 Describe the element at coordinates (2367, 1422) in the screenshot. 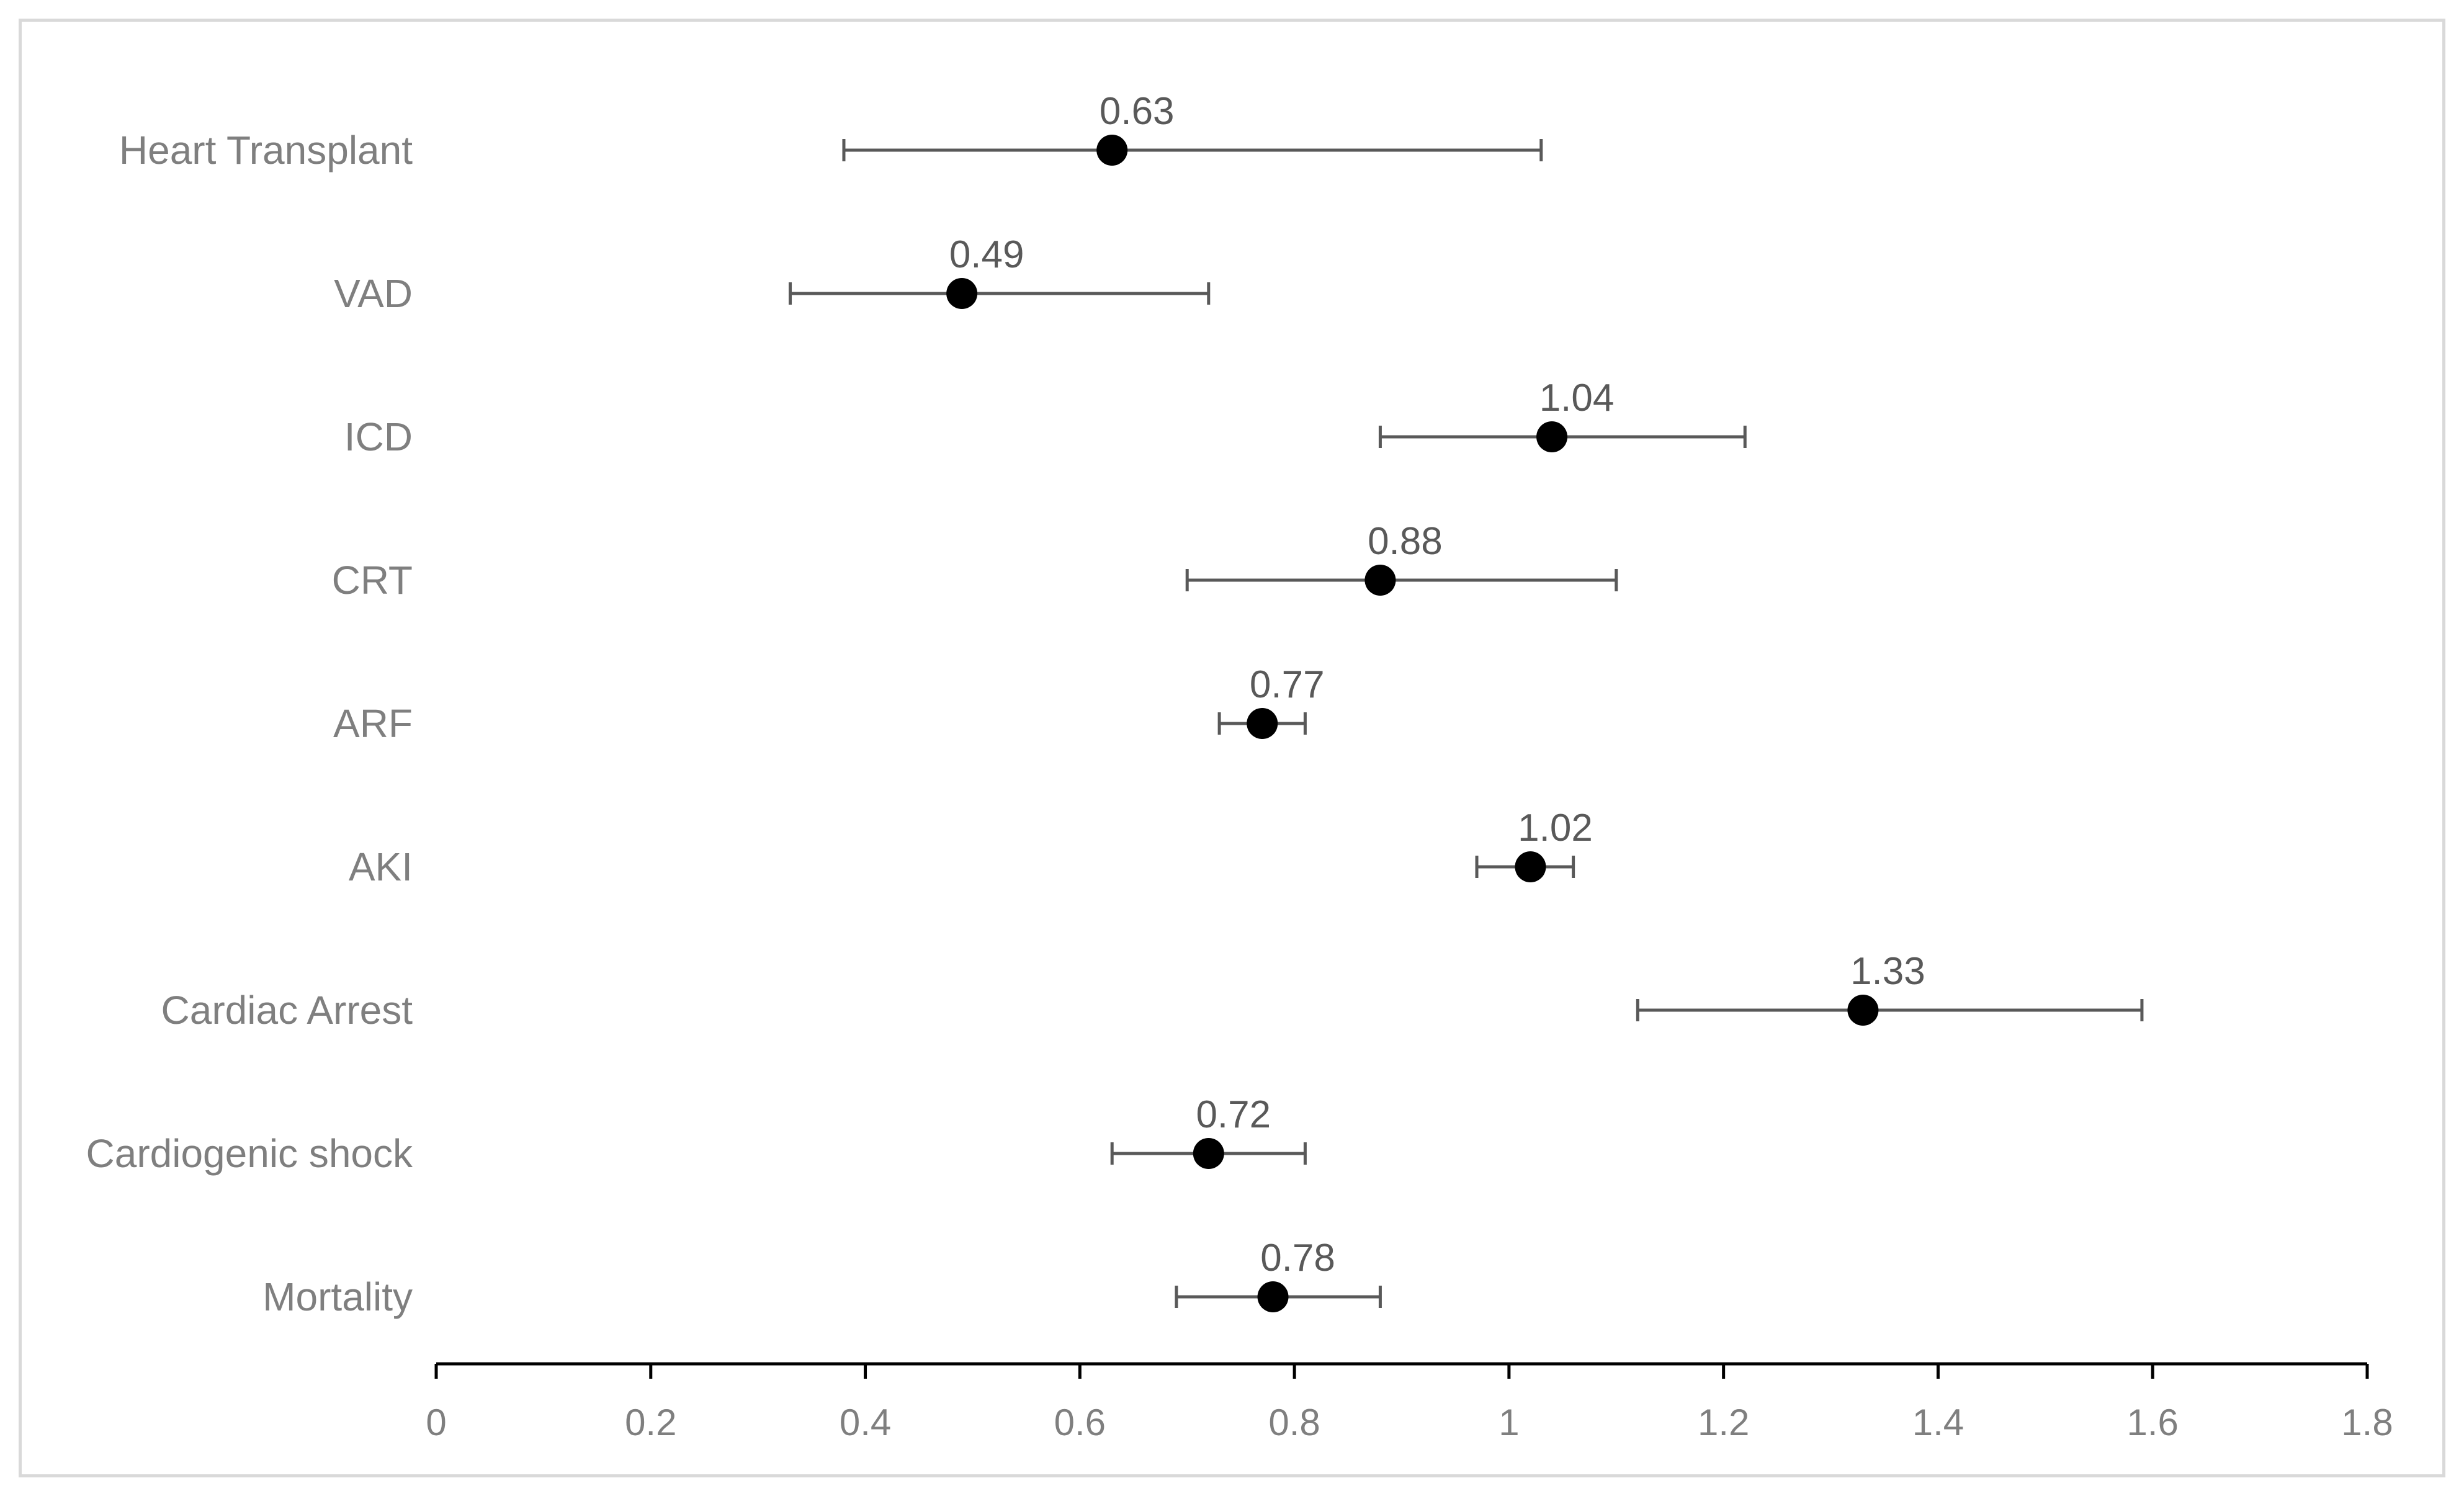

I see `x-tick-label: 1.8` at that location.